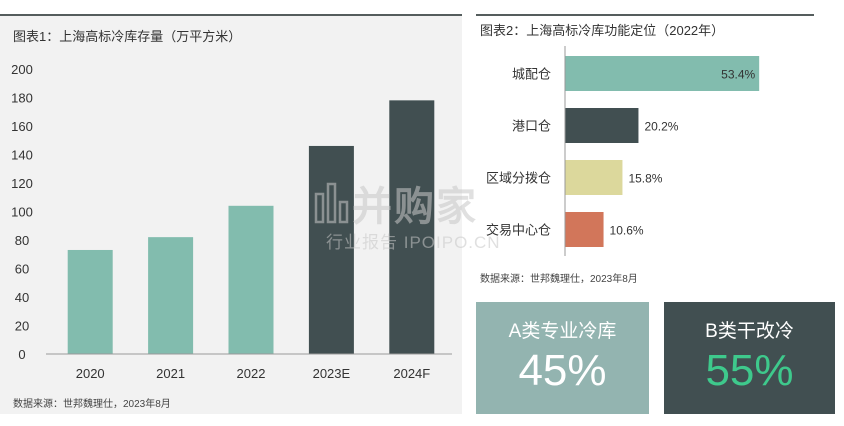 This screenshot has height=426, width=844. I want to click on chart1-title: 图表1：上海高标冷库存量（万平方米）, so click(127, 36).